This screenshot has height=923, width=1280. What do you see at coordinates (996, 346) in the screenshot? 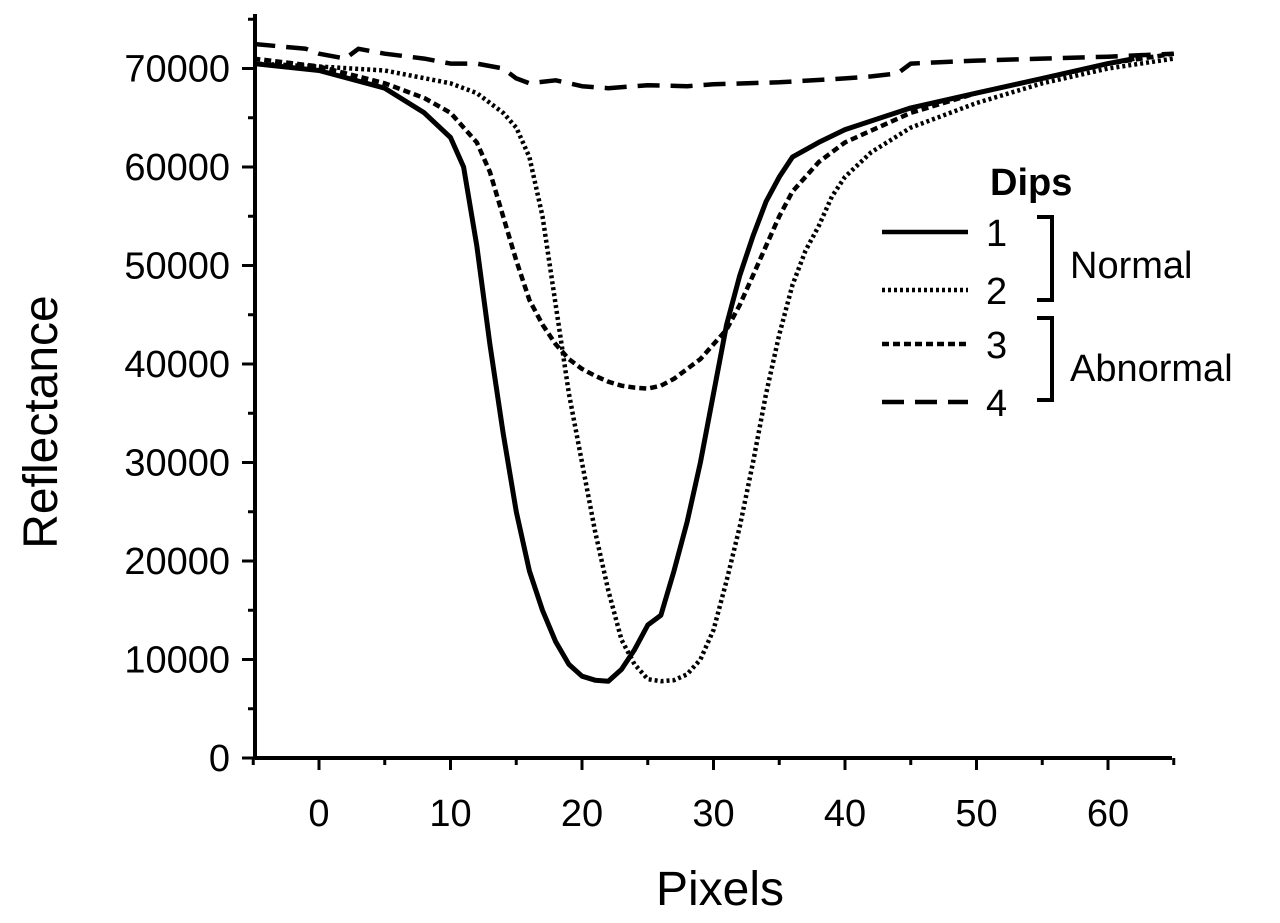
I see `legend-label-3: 3` at bounding box center [996, 346].